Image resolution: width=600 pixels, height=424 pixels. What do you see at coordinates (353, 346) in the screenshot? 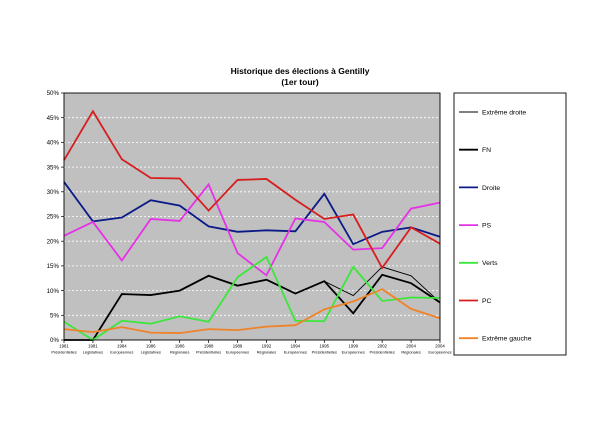
I see `x-tick-label-year: 1999` at bounding box center [353, 346].